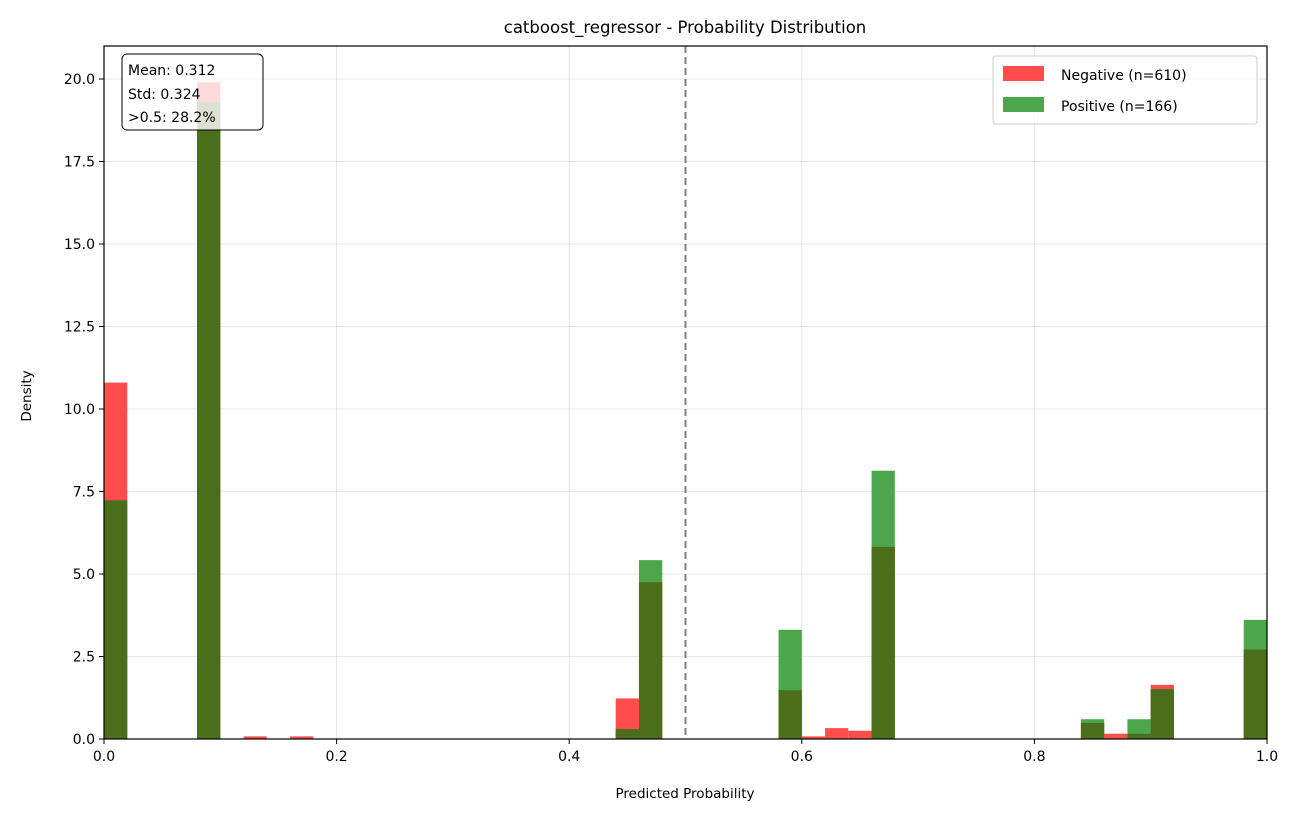 The height and width of the screenshot is (817, 1298). I want to click on y-tick-label: 0.0, so click(84, 740).